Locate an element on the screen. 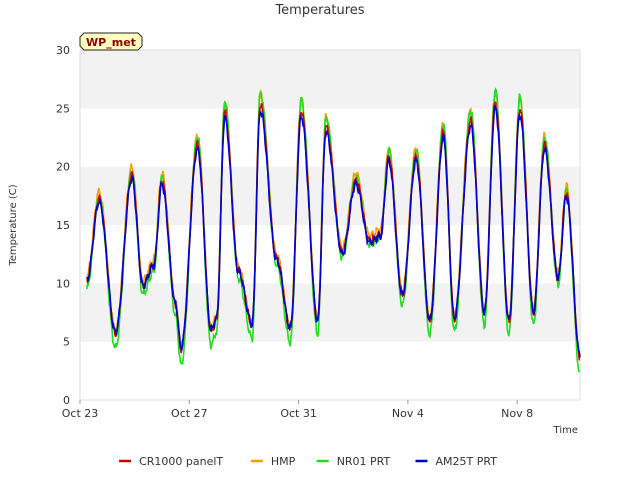 The image size is (640, 480). y-tick-label: 15 is located at coordinates (63, 225).